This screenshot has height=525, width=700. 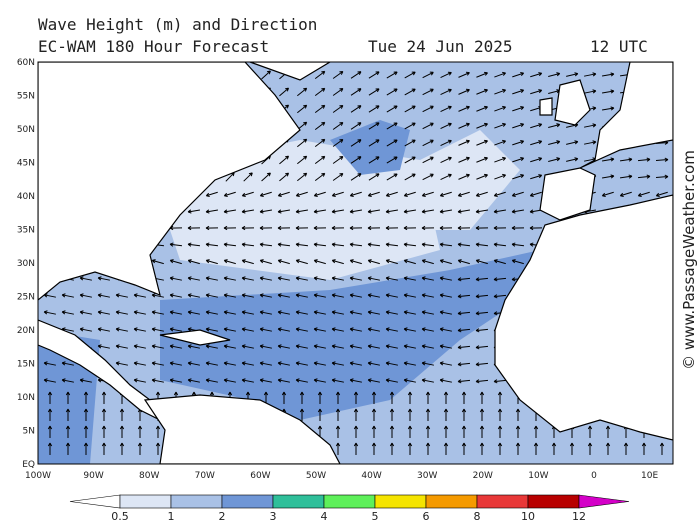 I want to click on colorbar-end, so click(x=95, y=501).